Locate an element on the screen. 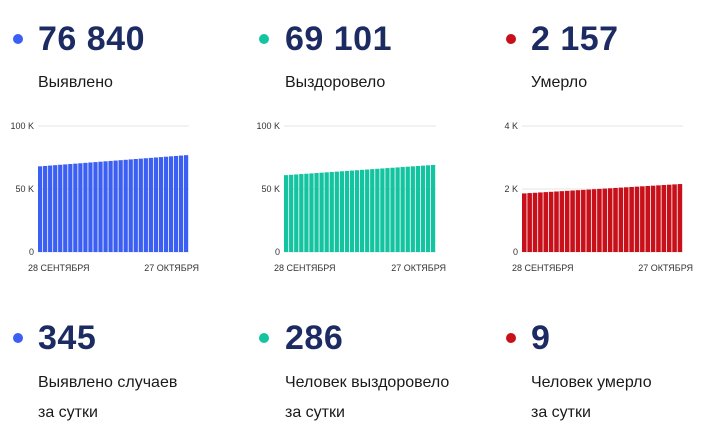 The height and width of the screenshot is (430, 714). daily-recovered-value: 286 is located at coordinates (314, 338).